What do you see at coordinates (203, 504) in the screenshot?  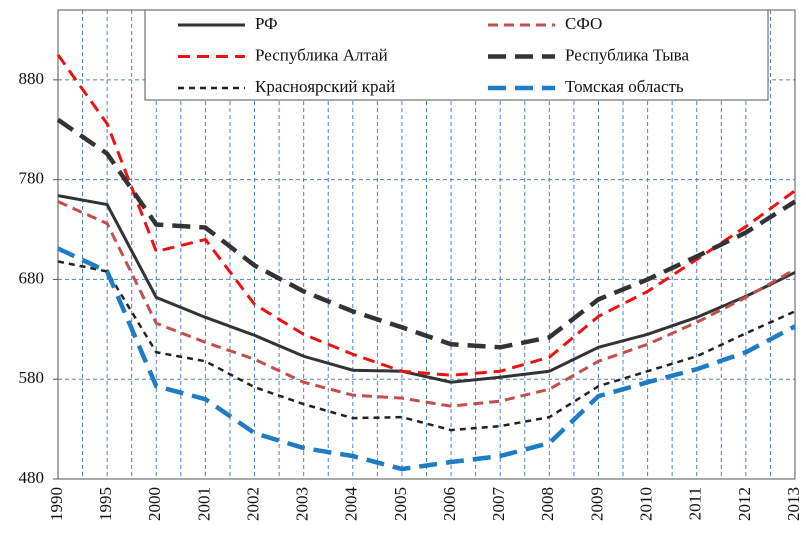 I see `x-tick-label: 2001` at bounding box center [203, 504].